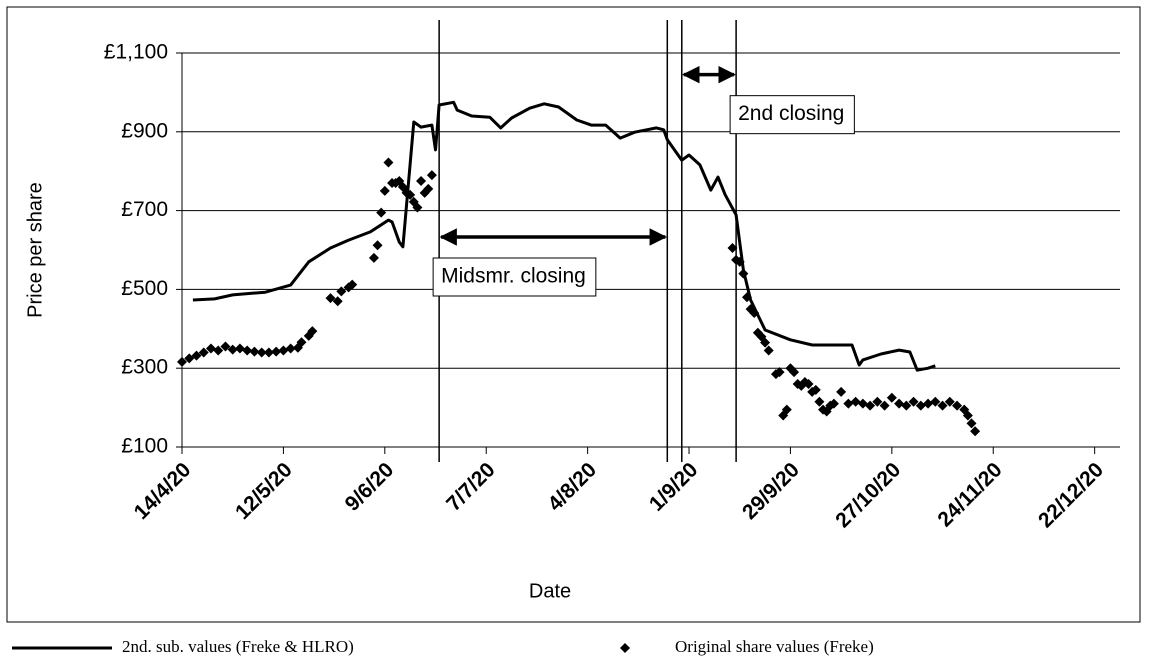 This screenshot has height=666, width=1149. What do you see at coordinates (674, 487) in the screenshot?
I see `x-tick-label: 1/9/20` at bounding box center [674, 487].